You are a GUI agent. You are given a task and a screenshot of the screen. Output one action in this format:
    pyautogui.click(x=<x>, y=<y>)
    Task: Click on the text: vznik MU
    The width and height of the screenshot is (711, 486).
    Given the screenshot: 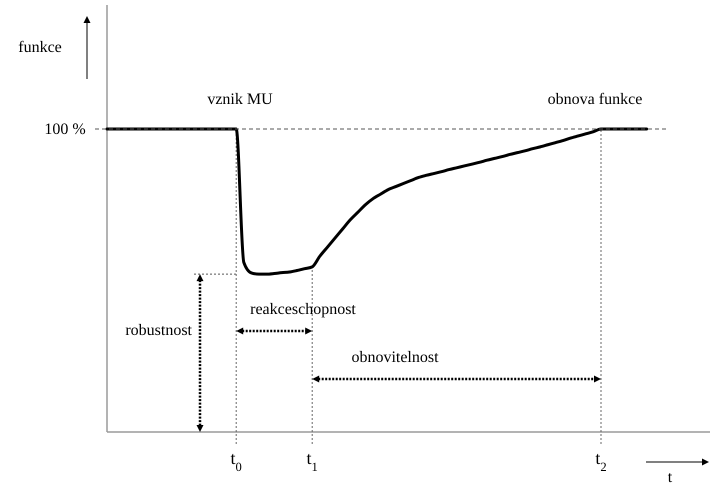 What is the action you would take?
    pyautogui.click(x=240, y=99)
    